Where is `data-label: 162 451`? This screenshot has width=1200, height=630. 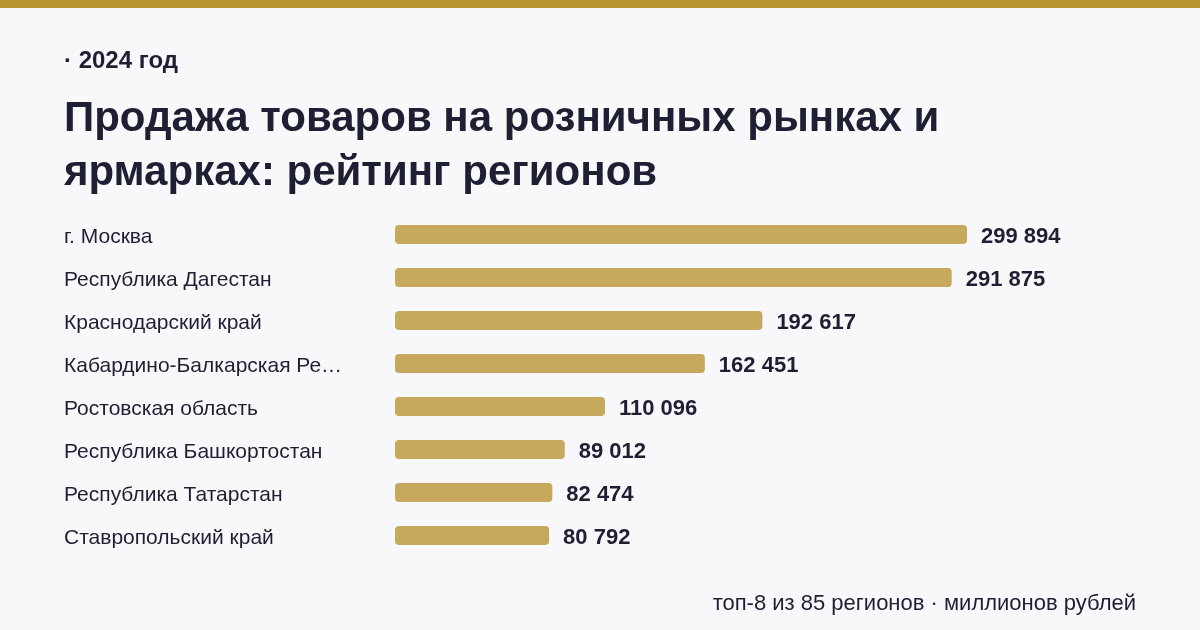
data-label: 162 451 is located at coordinates (758, 364).